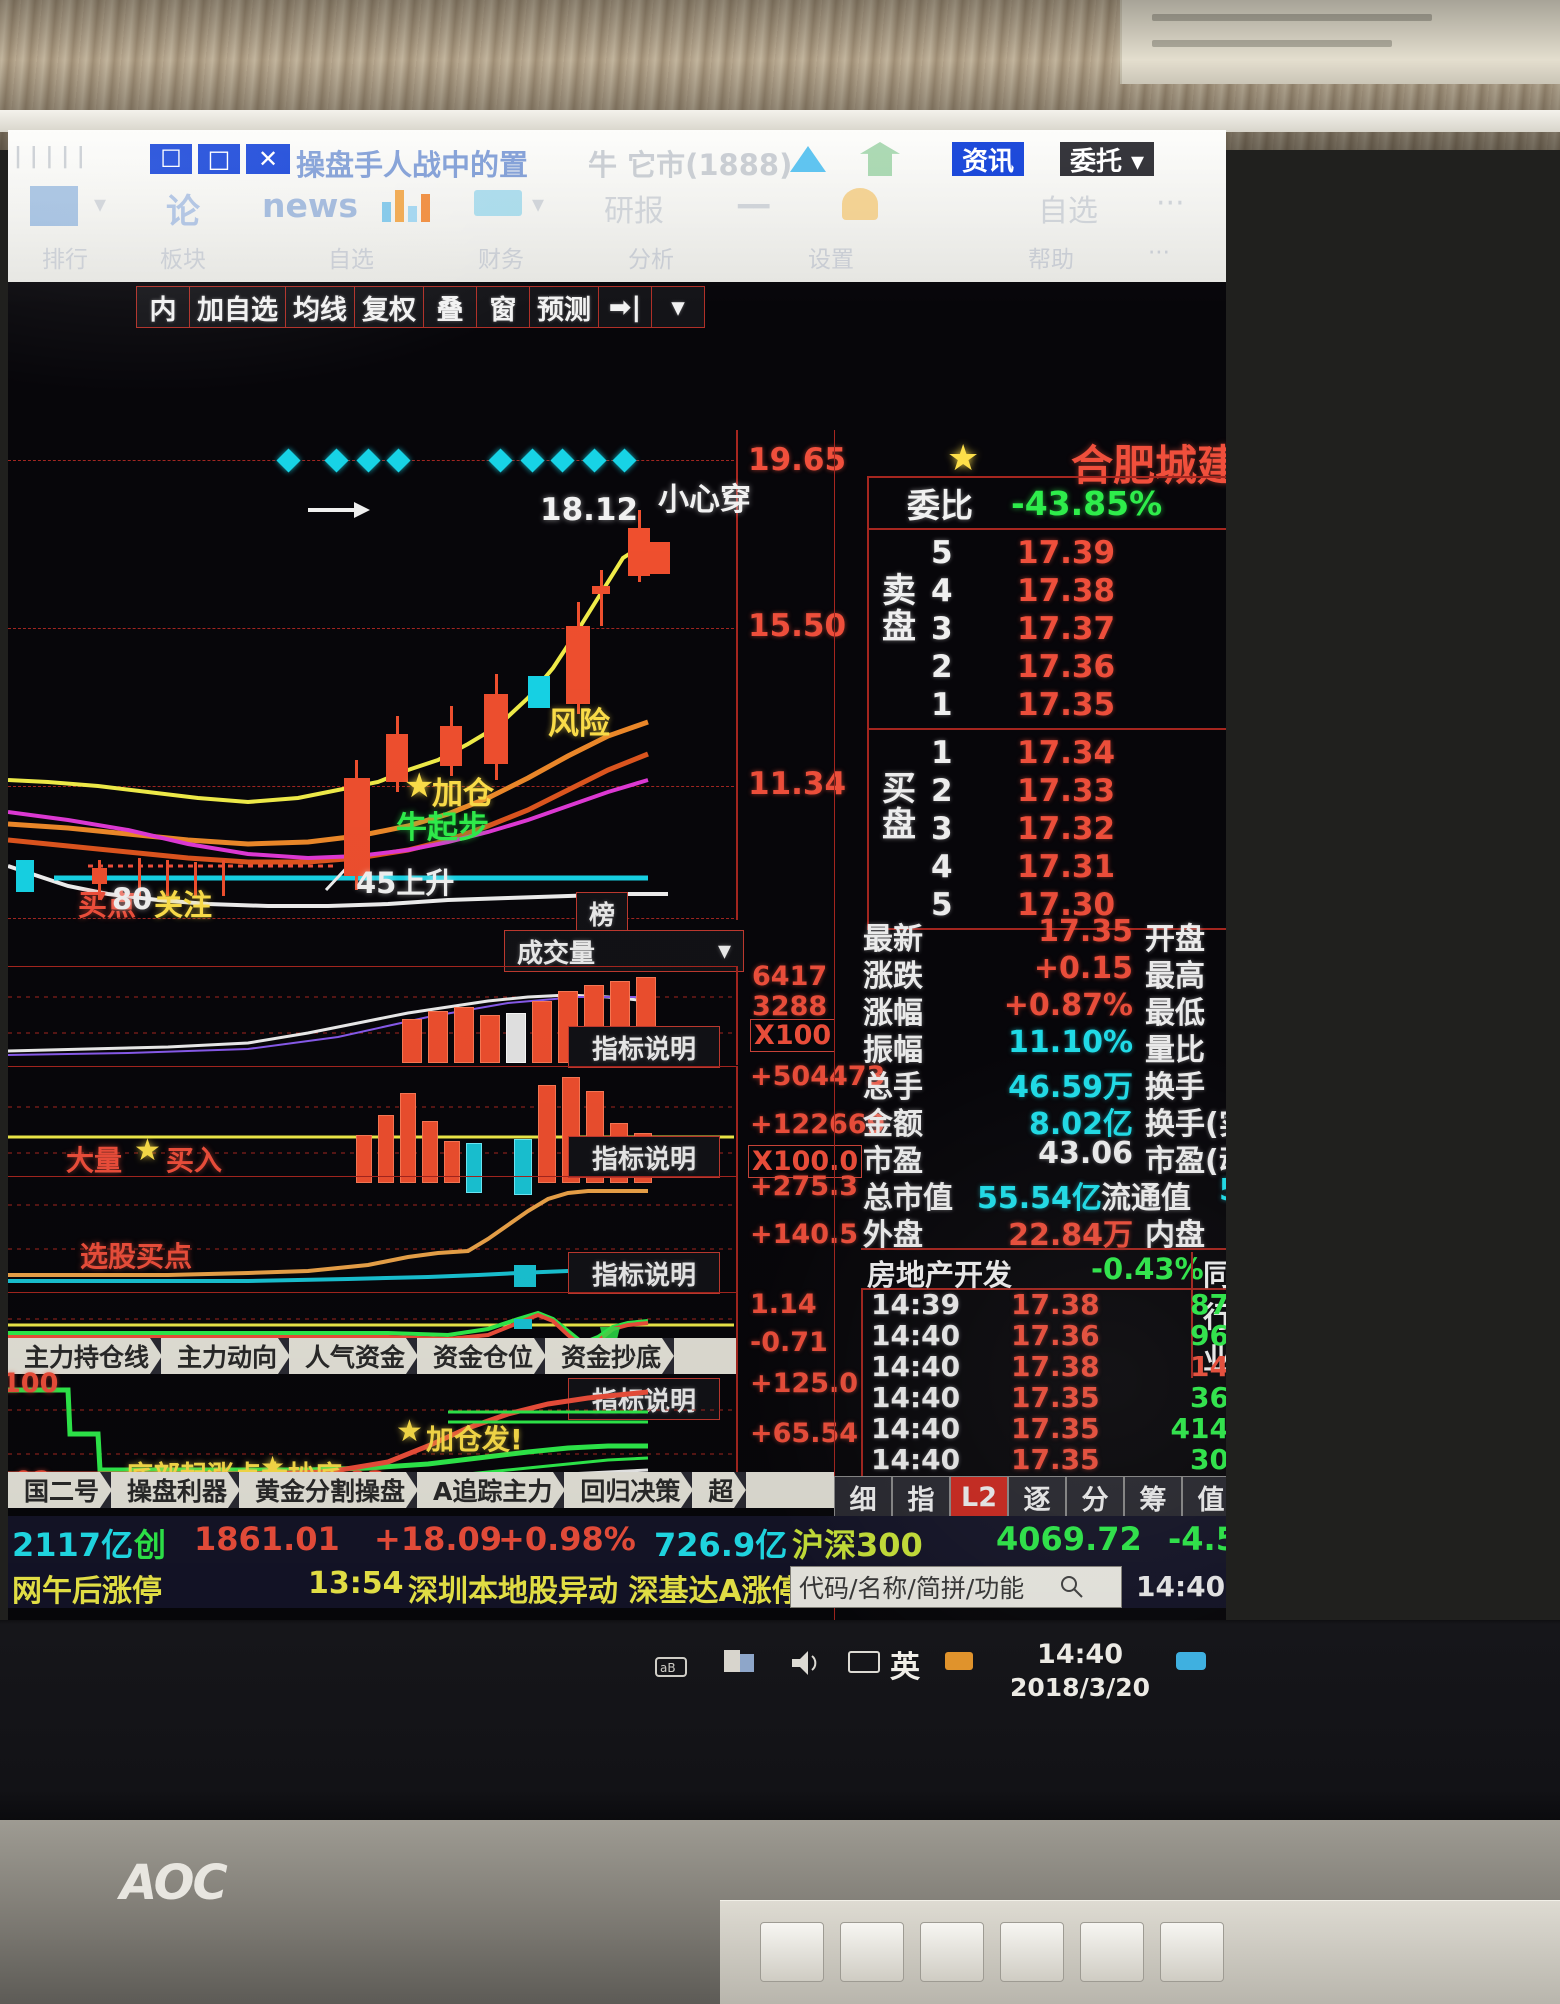 This screenshot has height=2004, width=1560. I want to click on tab-fund-position: 资金仓位, so click(482, 1356).